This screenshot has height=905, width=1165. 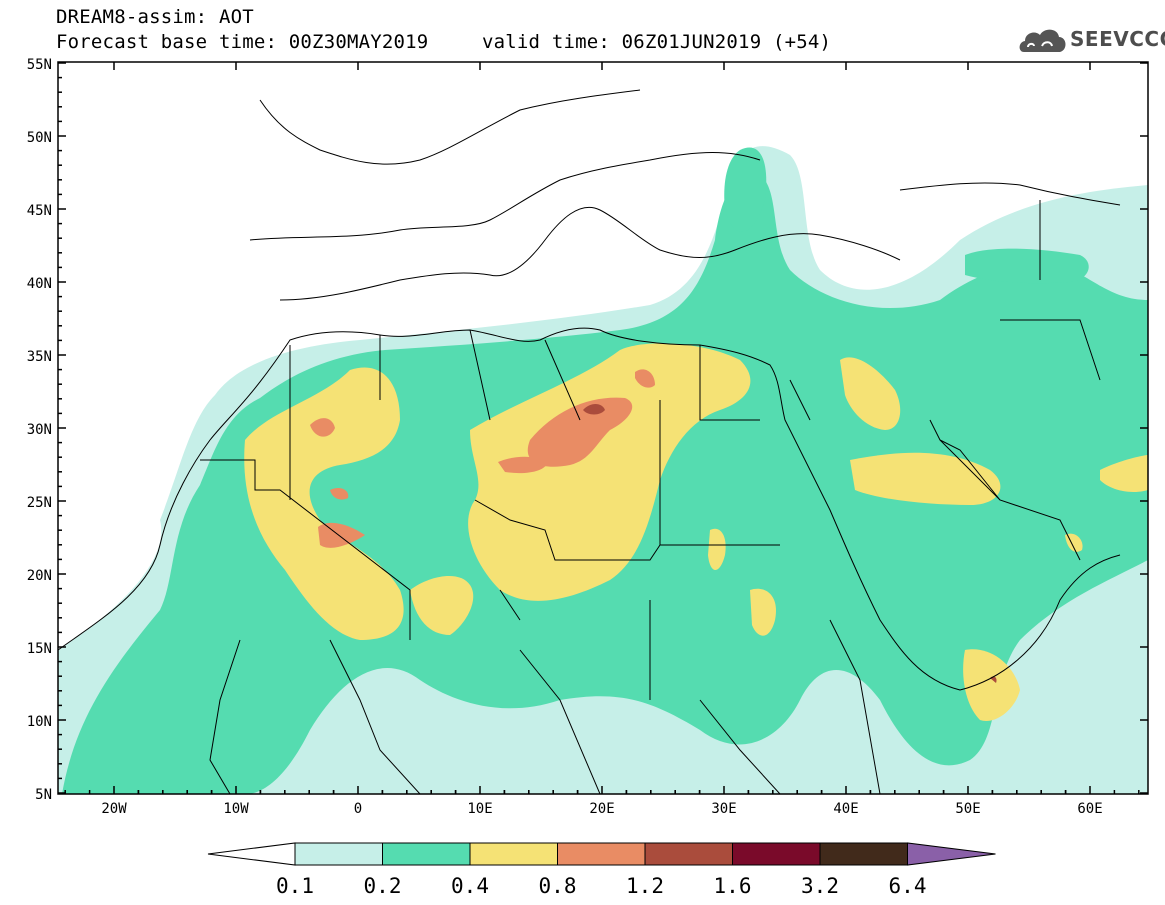 What do you see at coordinates (39, 138) in the screenshot?
I see `lat-label: 50N` at bounding box center [39, 138].